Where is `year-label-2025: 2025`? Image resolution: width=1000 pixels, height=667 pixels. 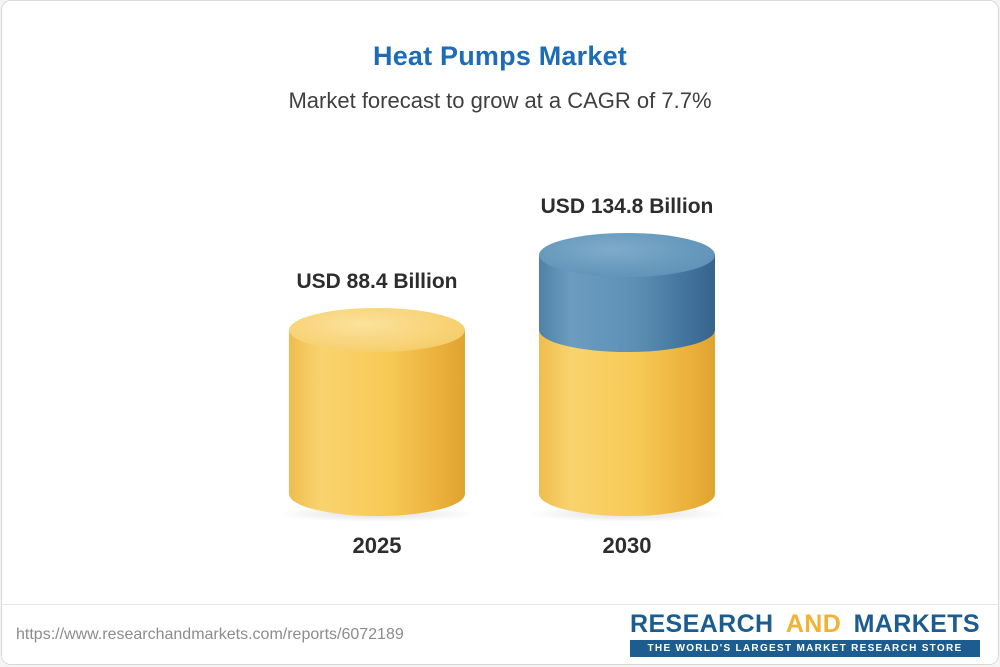 year-label-2025: 2025 is located at coordinates (377, 545).